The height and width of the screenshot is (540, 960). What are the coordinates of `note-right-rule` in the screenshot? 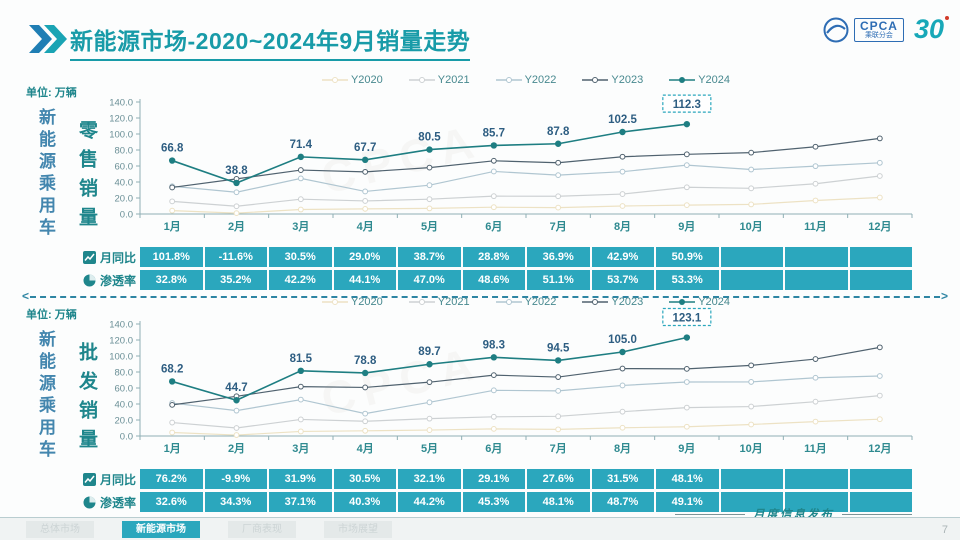 It's located at (877, 514).